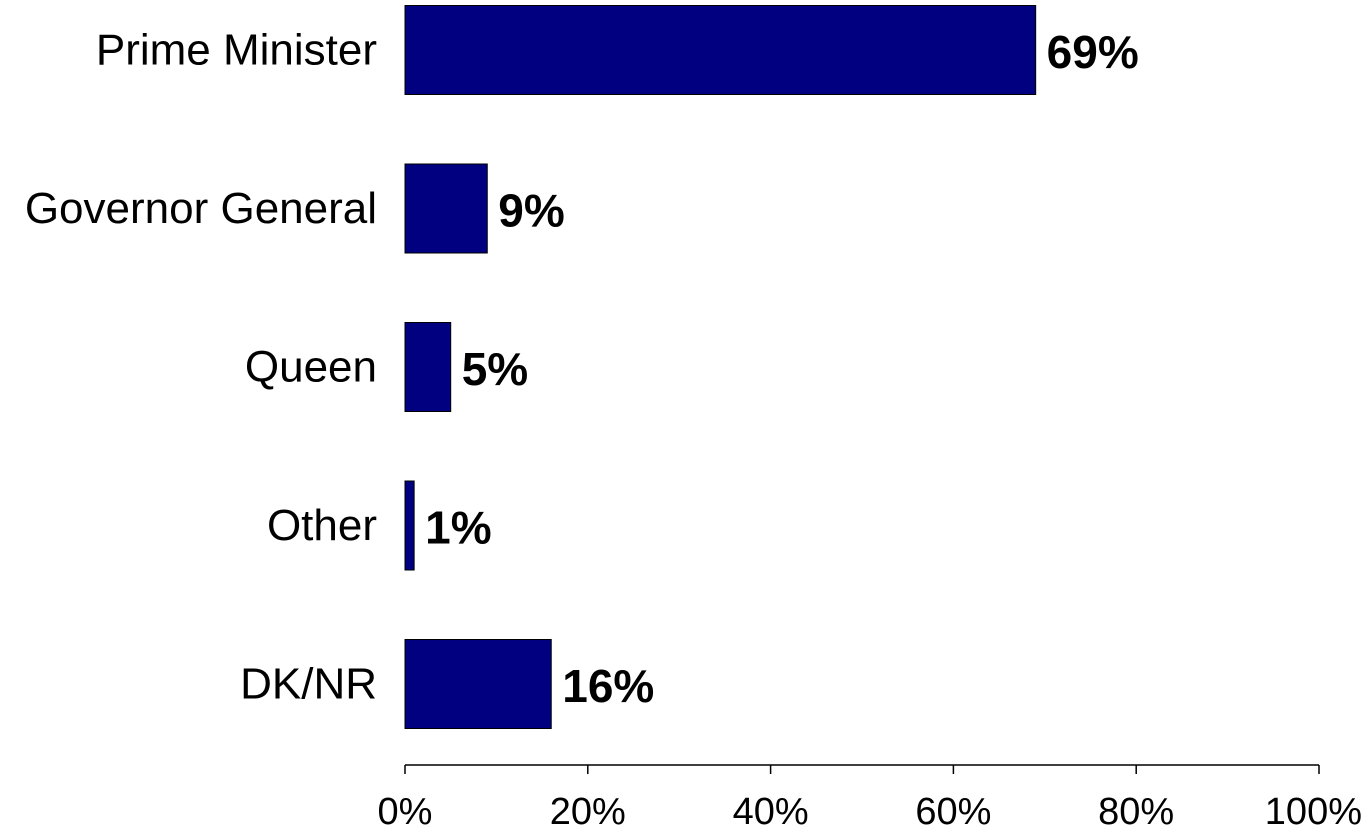  Describe the element at coordinates (1093, 52) in the screenshot. I see `value-label: 69%` at that location.